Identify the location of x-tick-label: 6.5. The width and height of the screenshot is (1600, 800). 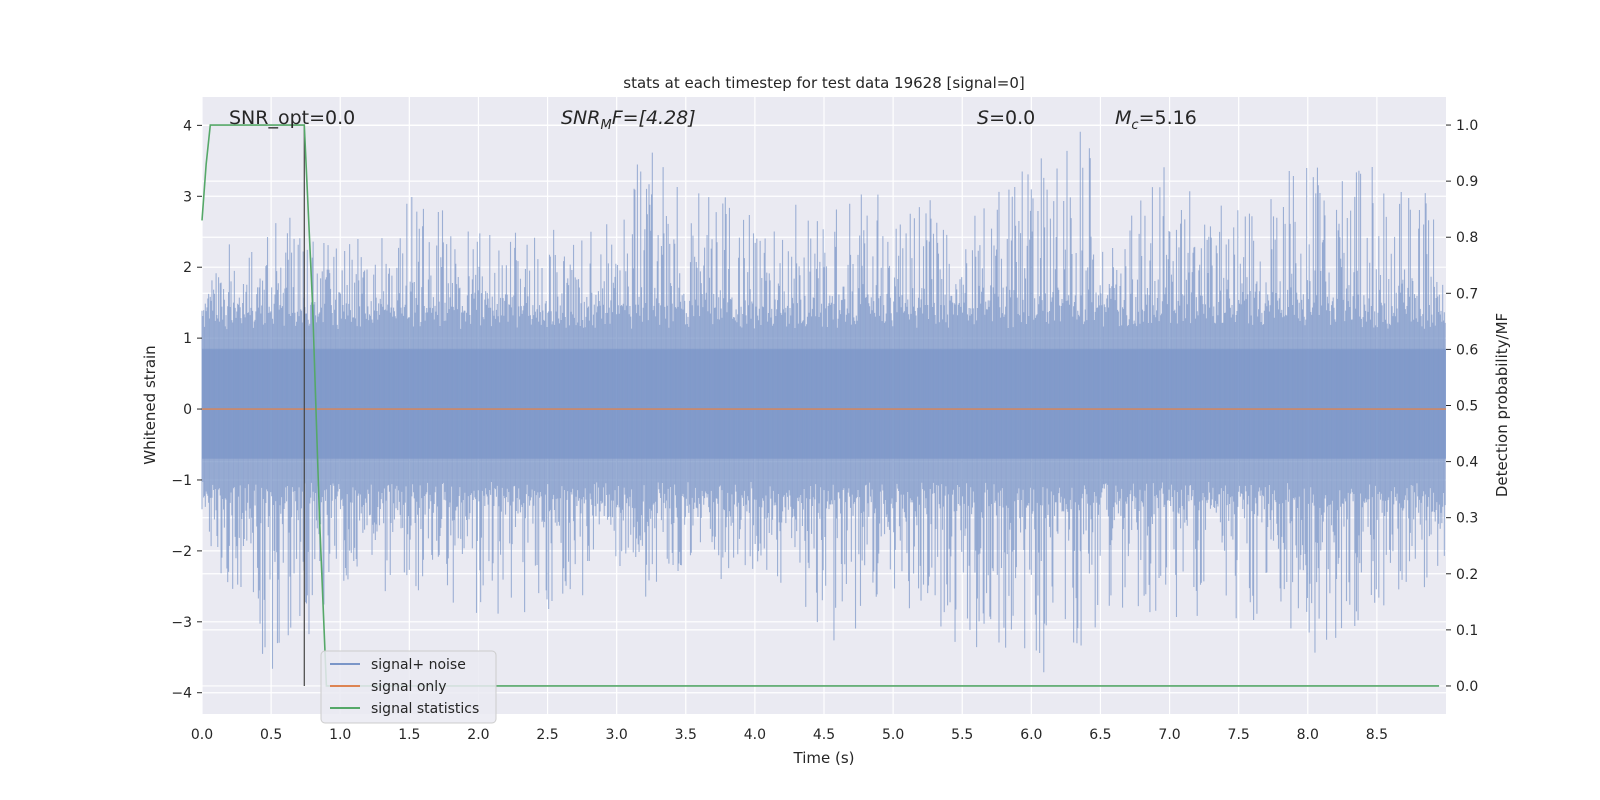
(1100, 735).